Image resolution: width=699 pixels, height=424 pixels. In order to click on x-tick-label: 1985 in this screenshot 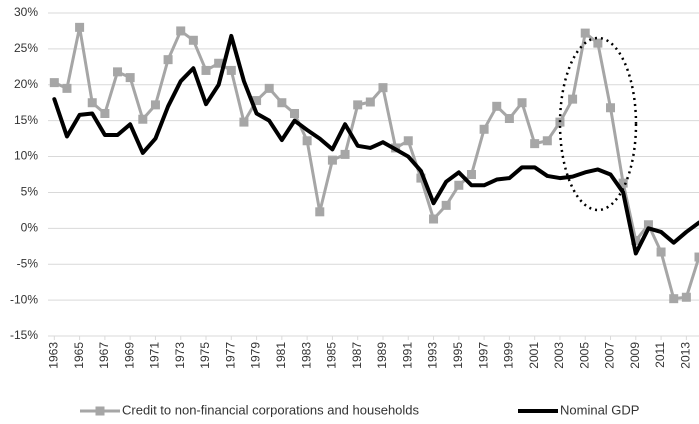, I will do `click(332, 355)`.